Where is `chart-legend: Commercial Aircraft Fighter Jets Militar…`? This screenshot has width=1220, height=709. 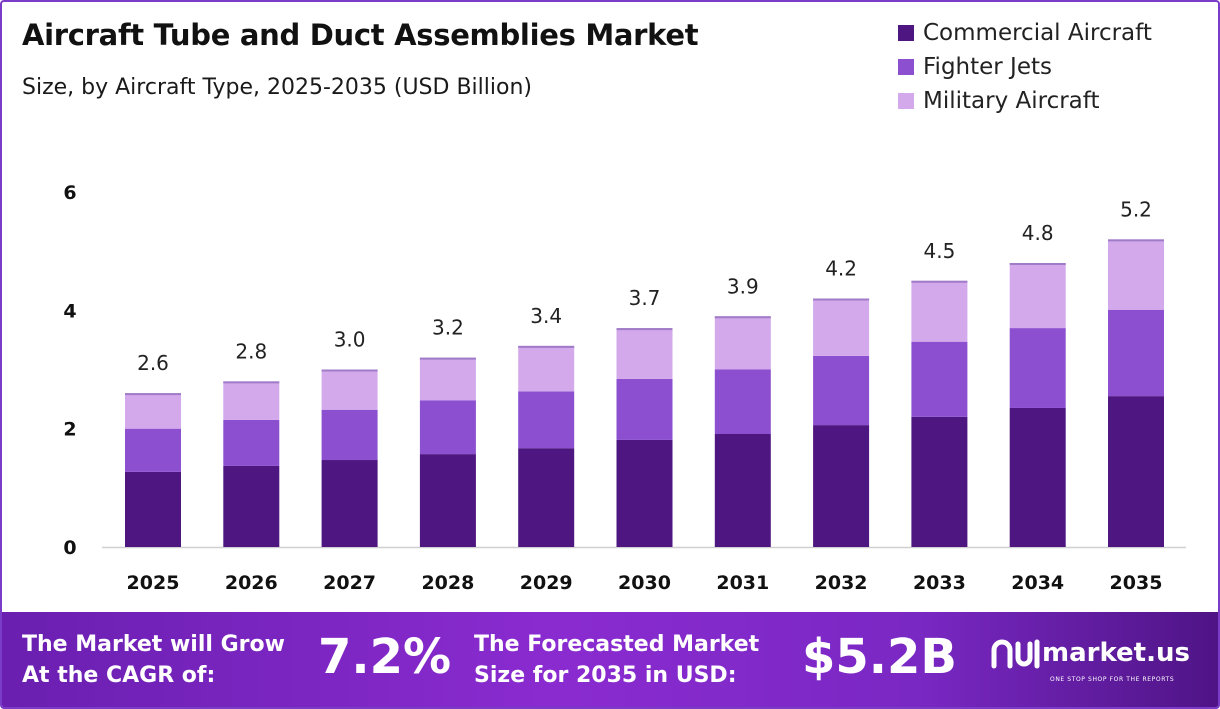
chart-legend: Commercial Aircraft Fighter Jets Militar… is located at coordinates (1025, 67).